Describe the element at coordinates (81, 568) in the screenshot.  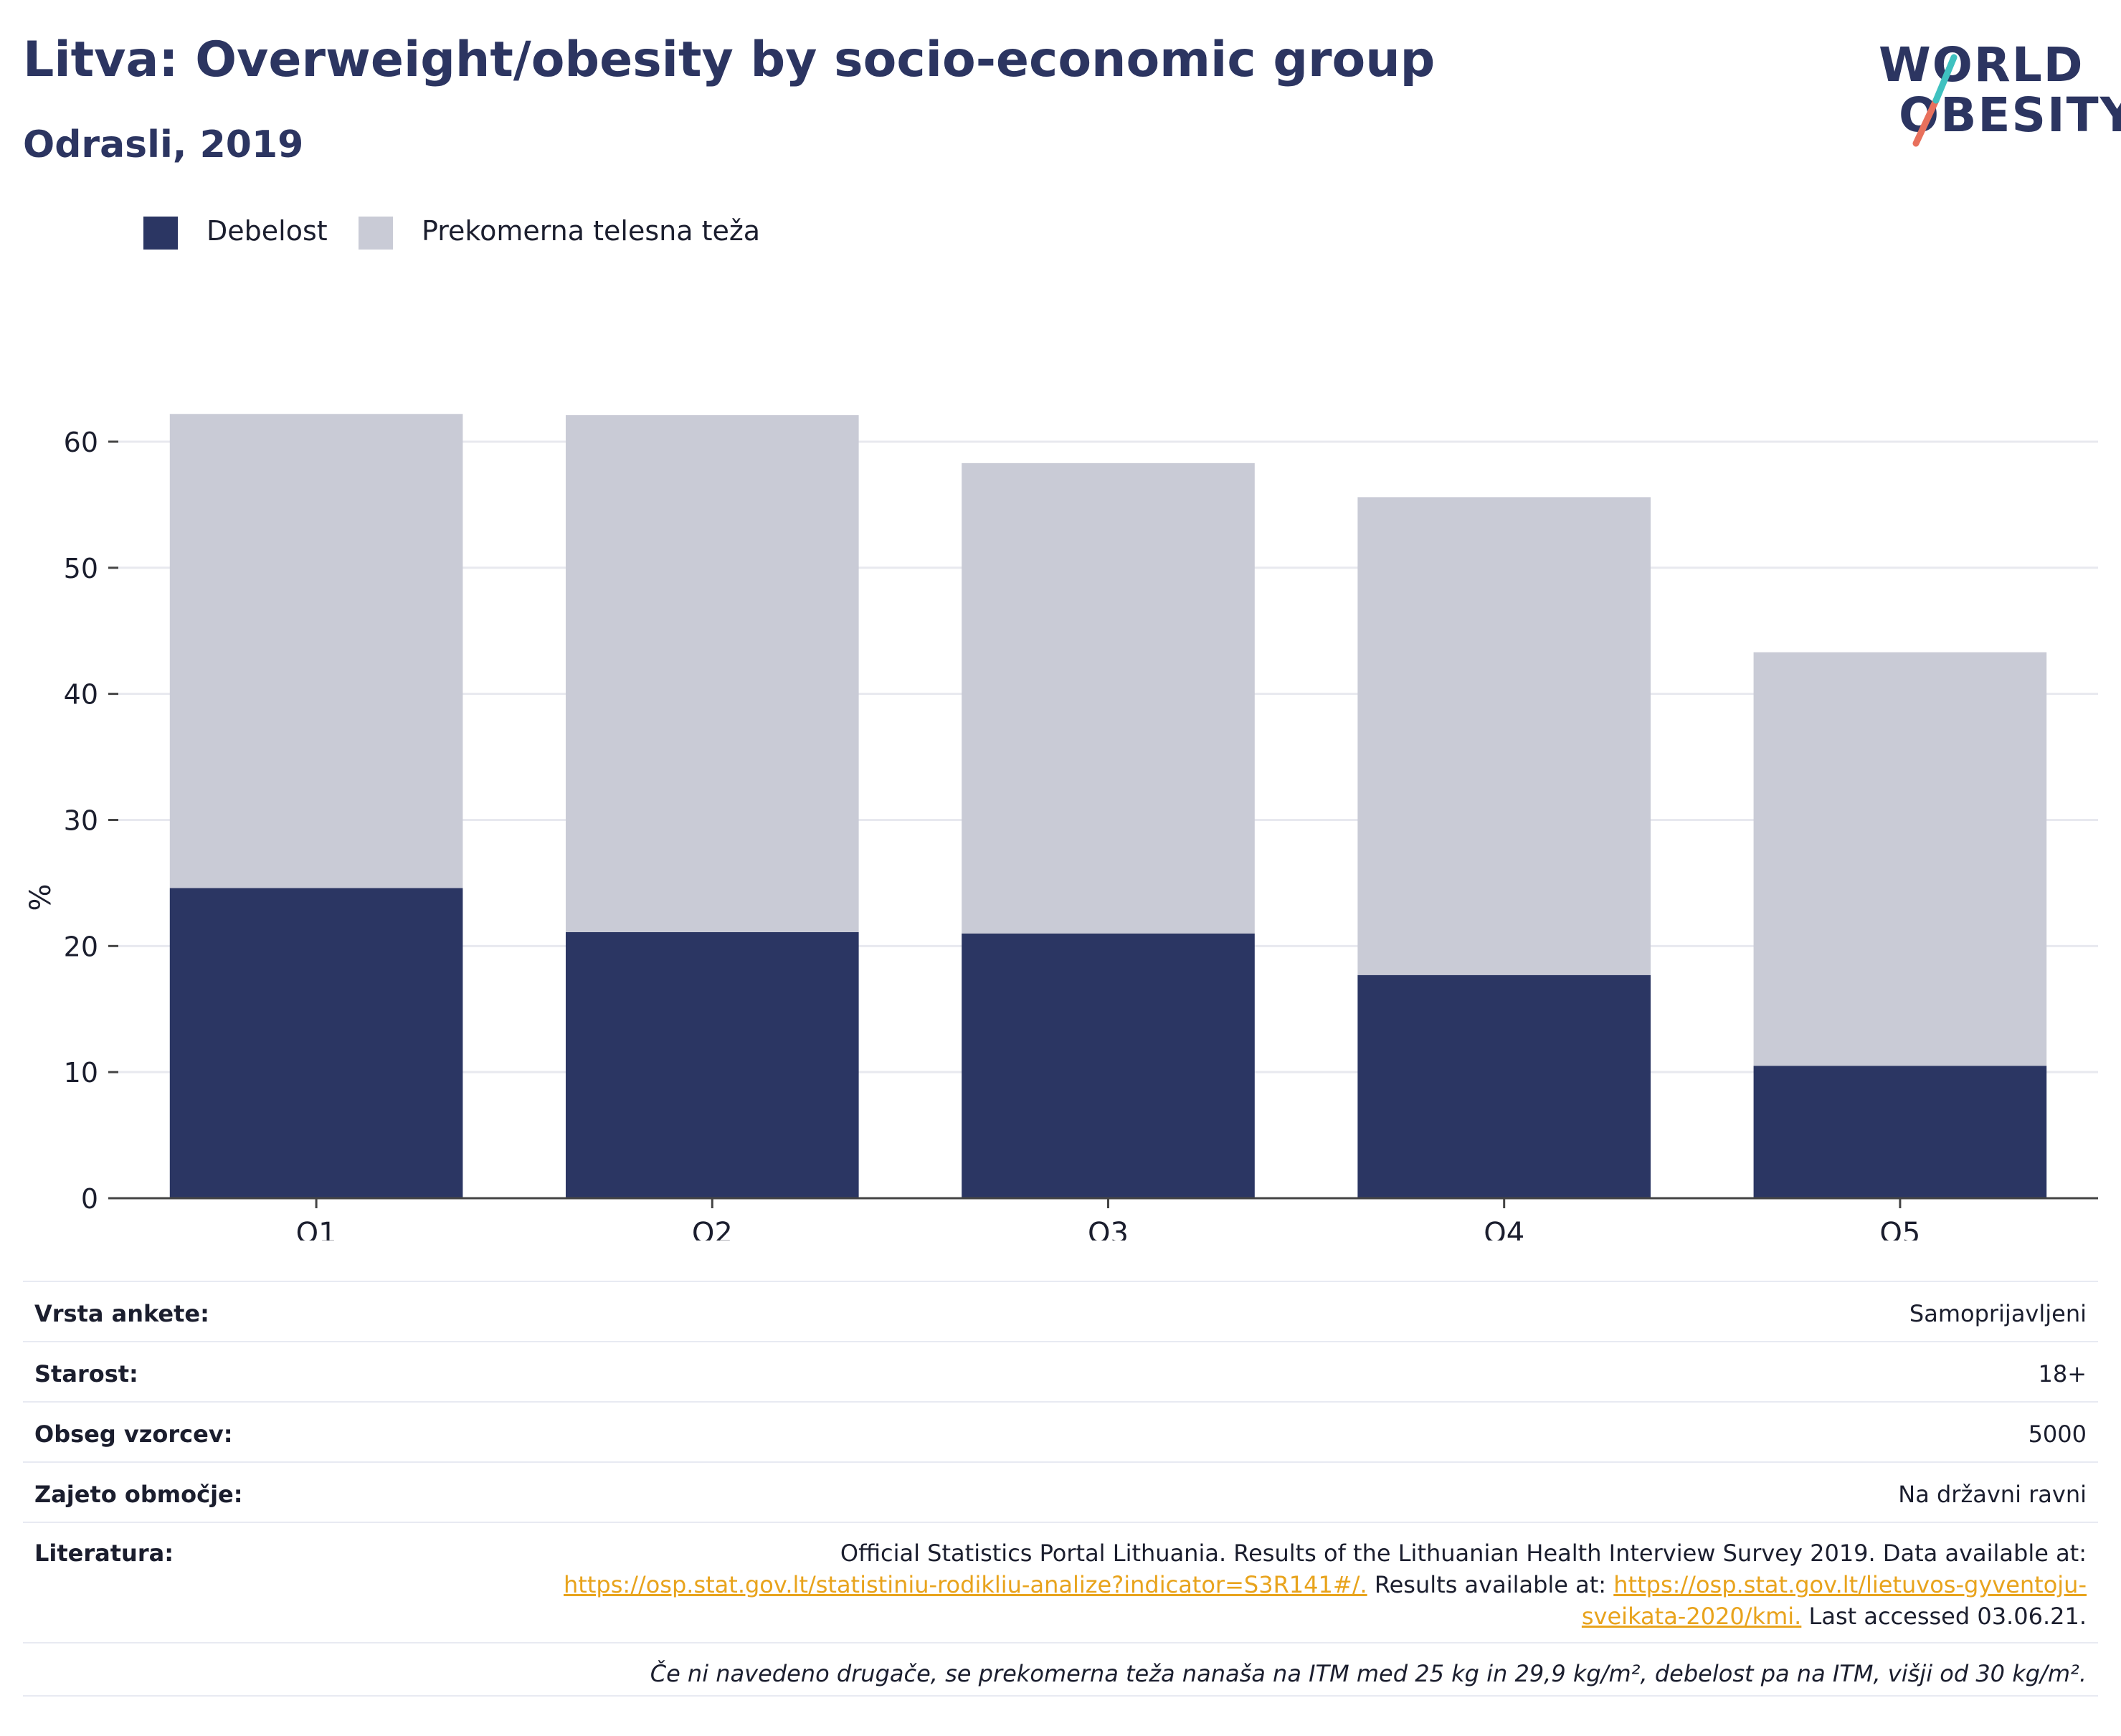
I see `y-tick-label: 50` at that location.